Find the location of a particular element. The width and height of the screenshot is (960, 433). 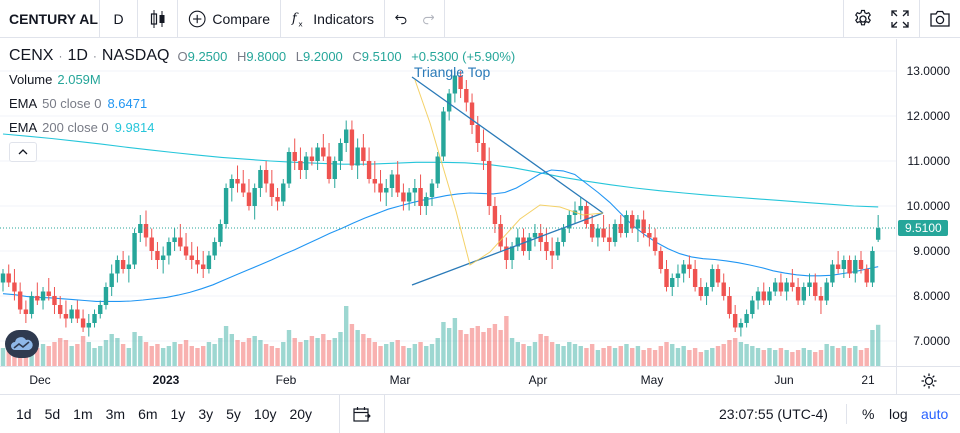

range-button-6m: 6m is located at coordinates (148, 414).